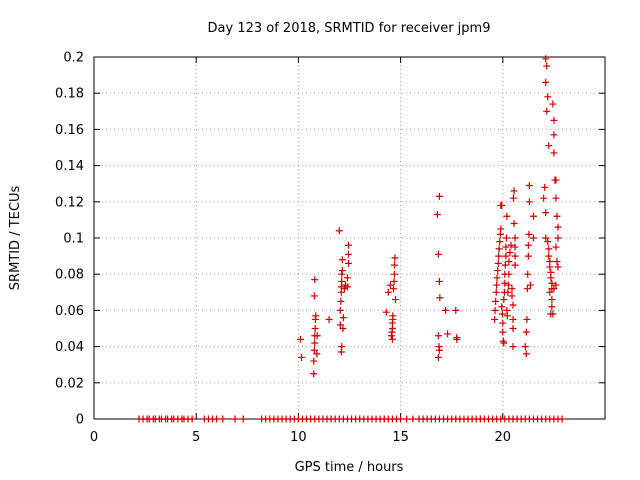 The image size is (640, 480). I want to click on y-tick-label: 0.1, so click(73, 239).